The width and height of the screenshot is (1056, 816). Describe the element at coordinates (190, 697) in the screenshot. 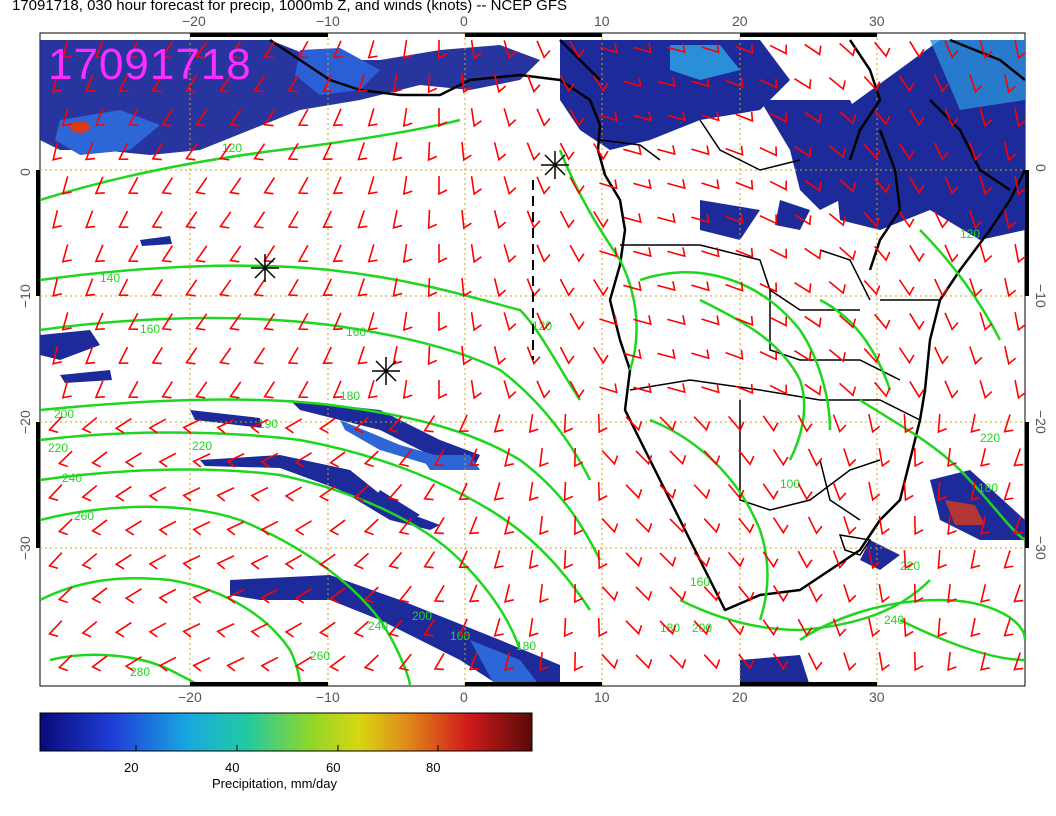

I see `svg-text: −20` at that location.